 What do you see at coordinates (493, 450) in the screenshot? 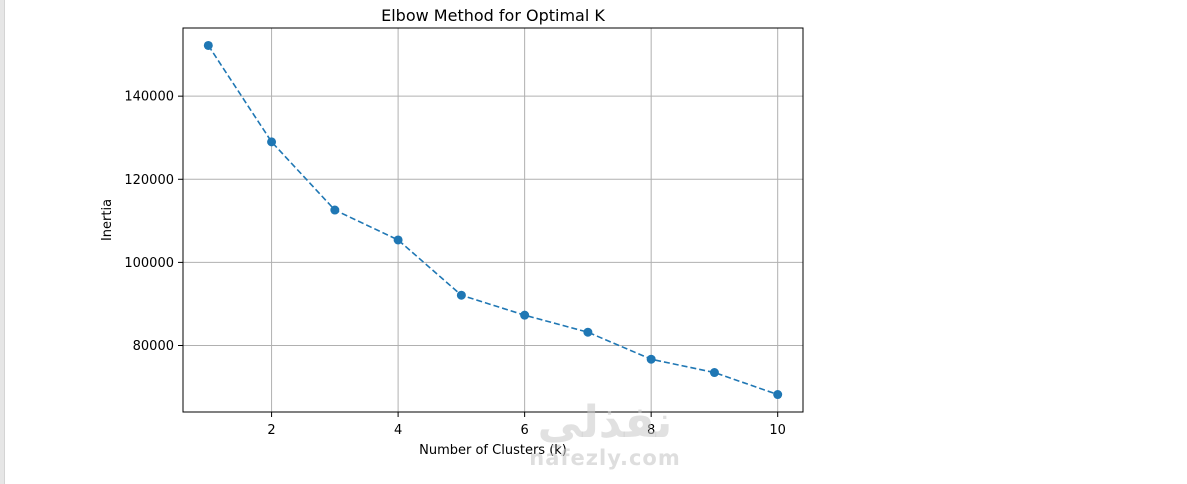
I see `x-axis-label: Number of Clusters (k)` at bounding box center [493, 450].